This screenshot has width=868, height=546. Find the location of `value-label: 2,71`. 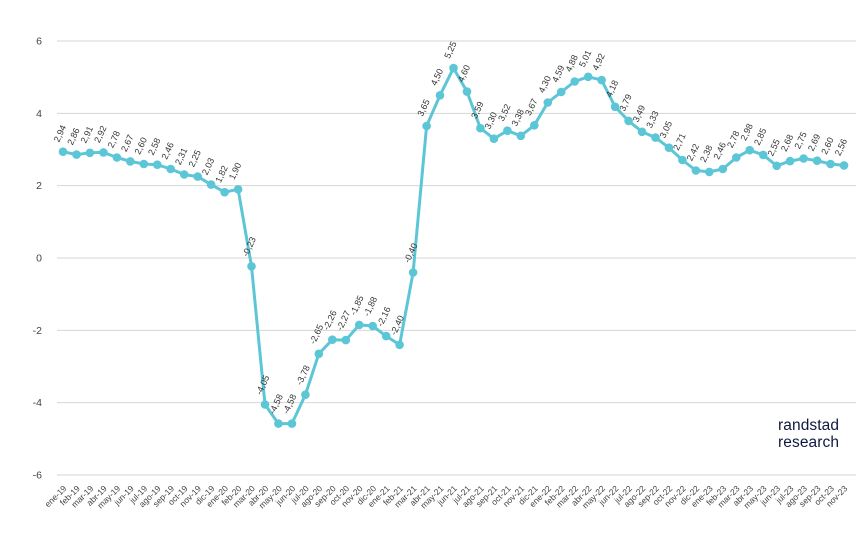

value-label: 2,71 is located at coordinates (679, 142).